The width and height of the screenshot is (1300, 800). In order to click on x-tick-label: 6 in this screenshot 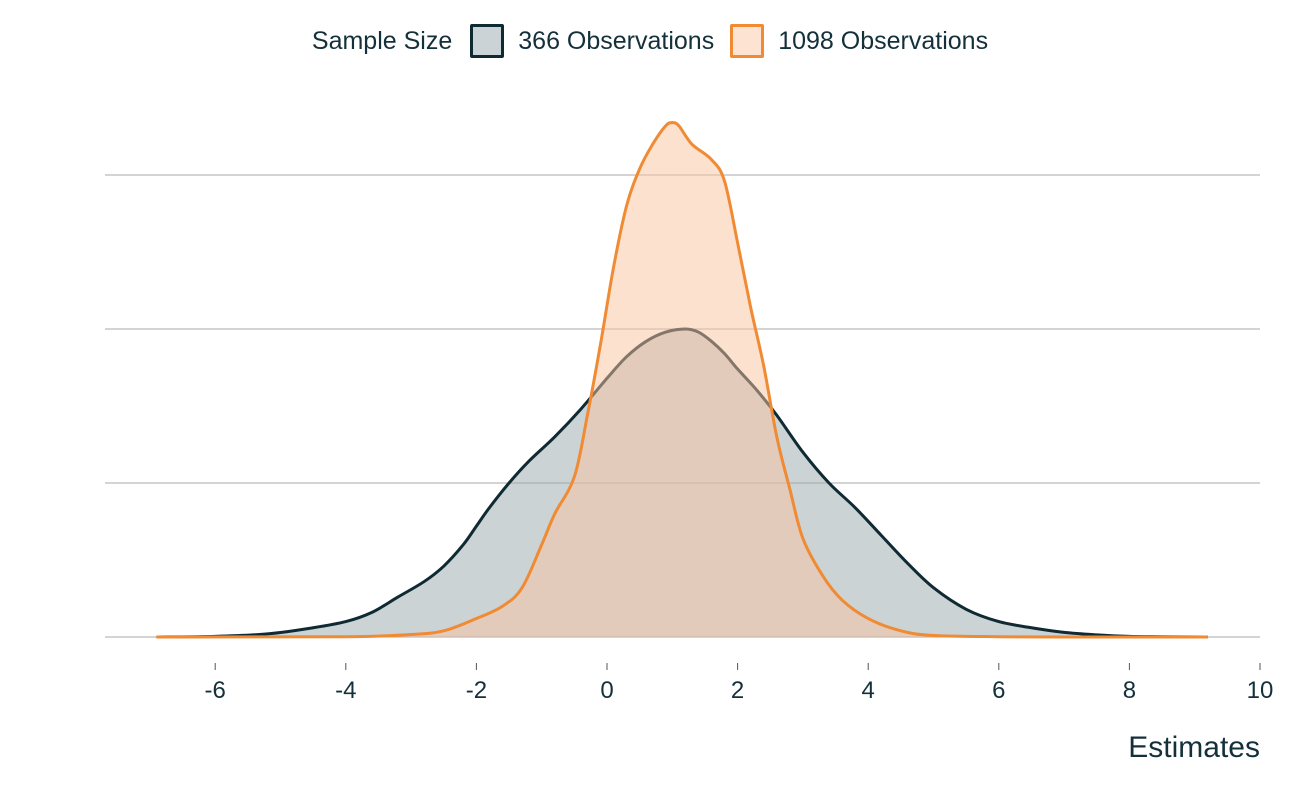, I will do `click(998, 690)`.